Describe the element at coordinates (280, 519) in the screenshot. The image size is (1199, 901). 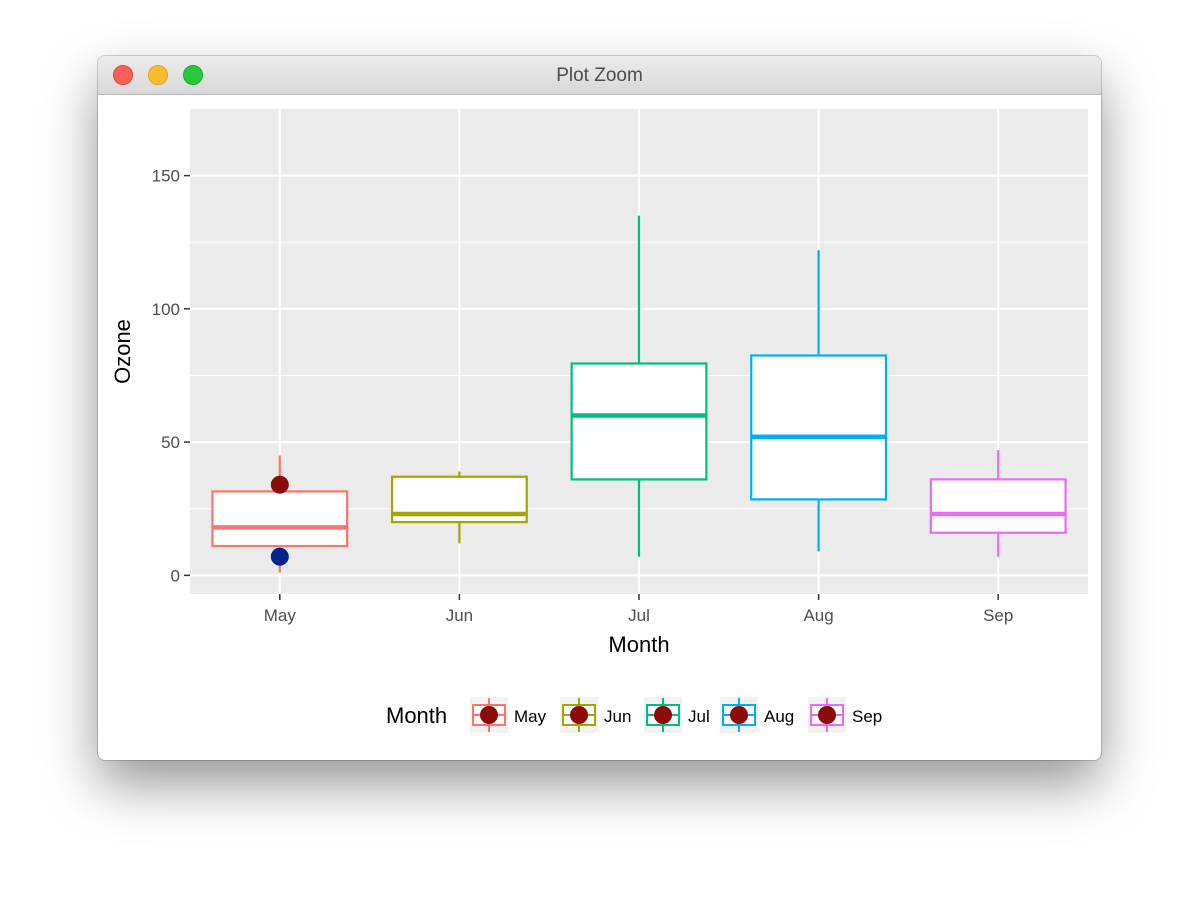
I see `box-may` at that location.